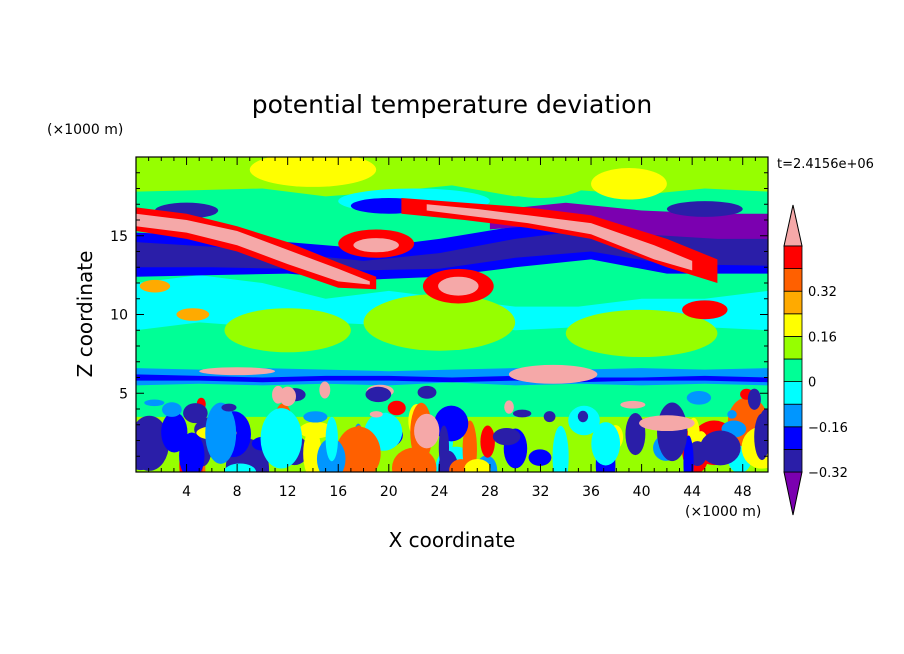  Describe the element at coordinates (452, 378) in the screenshot. I see `thin-blue-layer` at that location.